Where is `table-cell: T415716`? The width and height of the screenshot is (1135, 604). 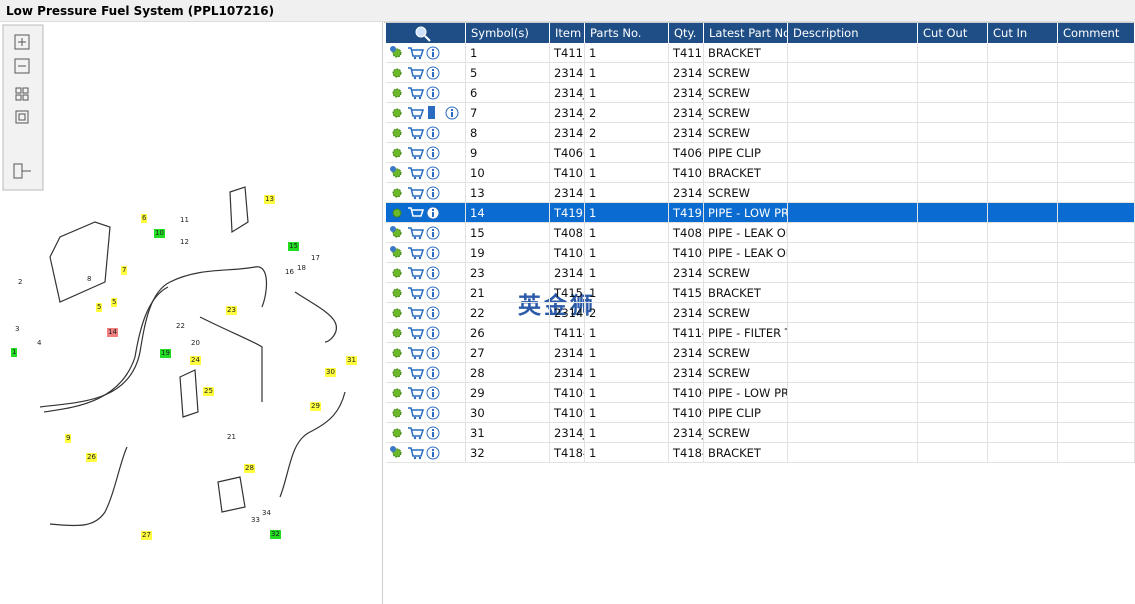
table-cell: T415716 is located at coordinates (567, 293).